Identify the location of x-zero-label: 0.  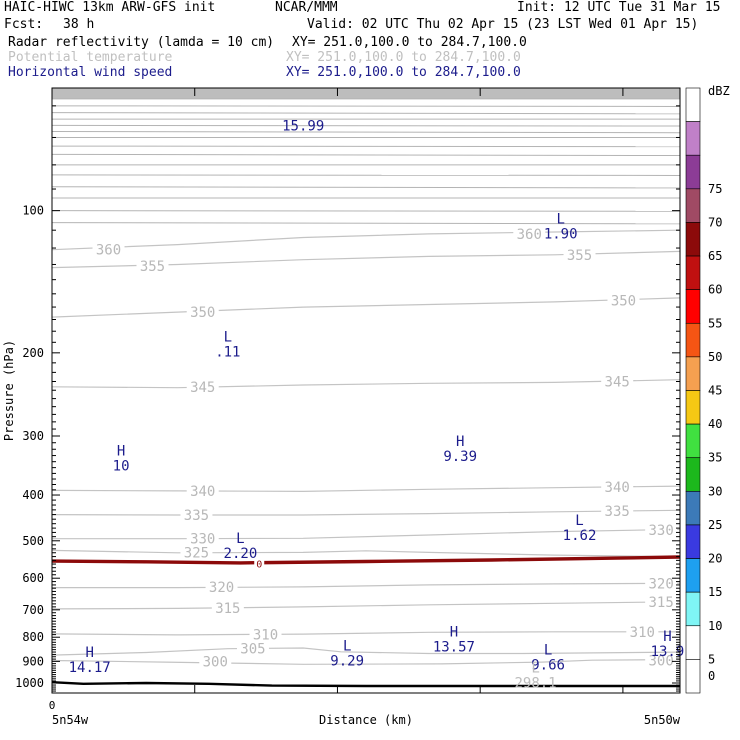
(52, 705).